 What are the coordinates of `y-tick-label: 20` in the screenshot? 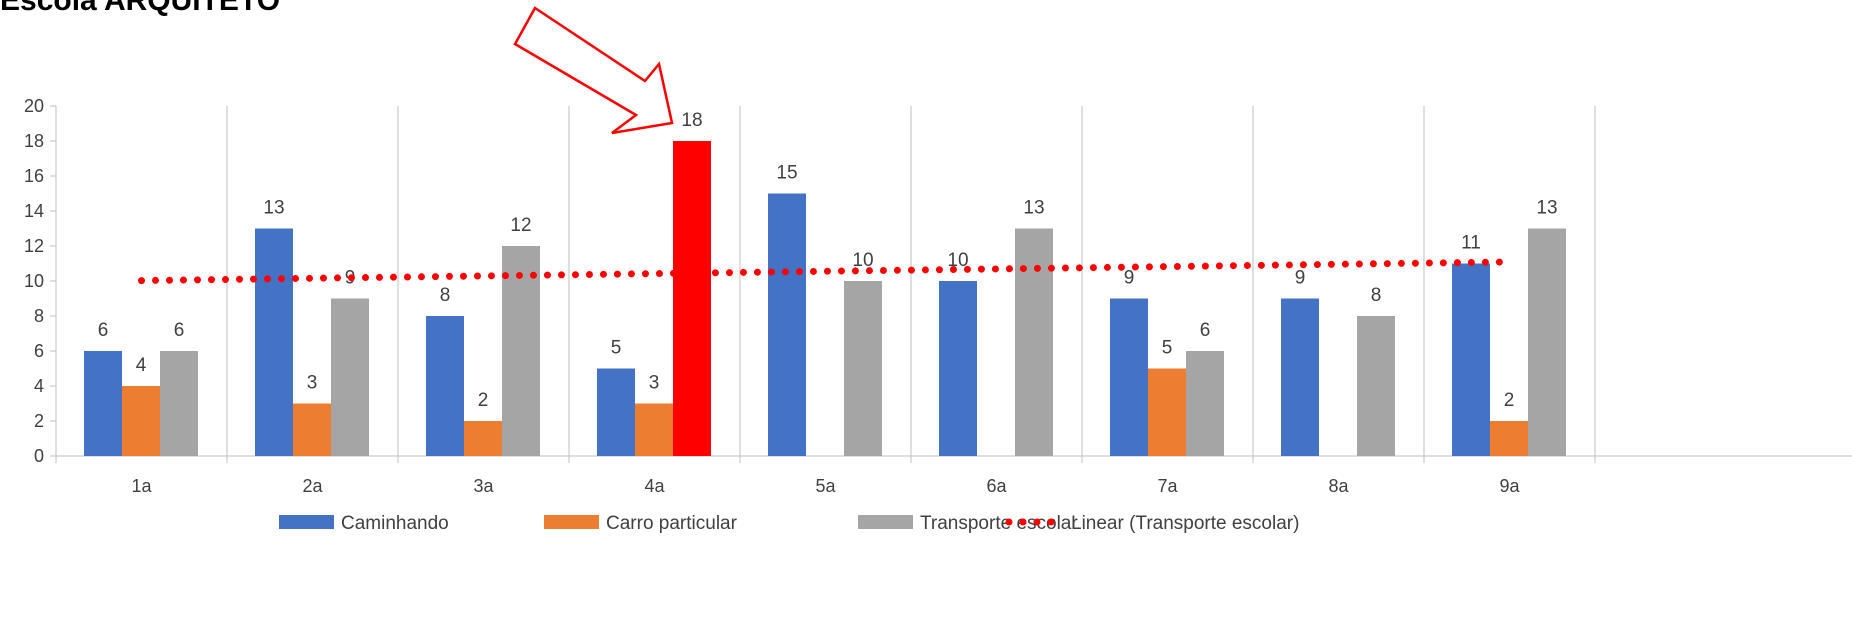 It's located at (34, 106).